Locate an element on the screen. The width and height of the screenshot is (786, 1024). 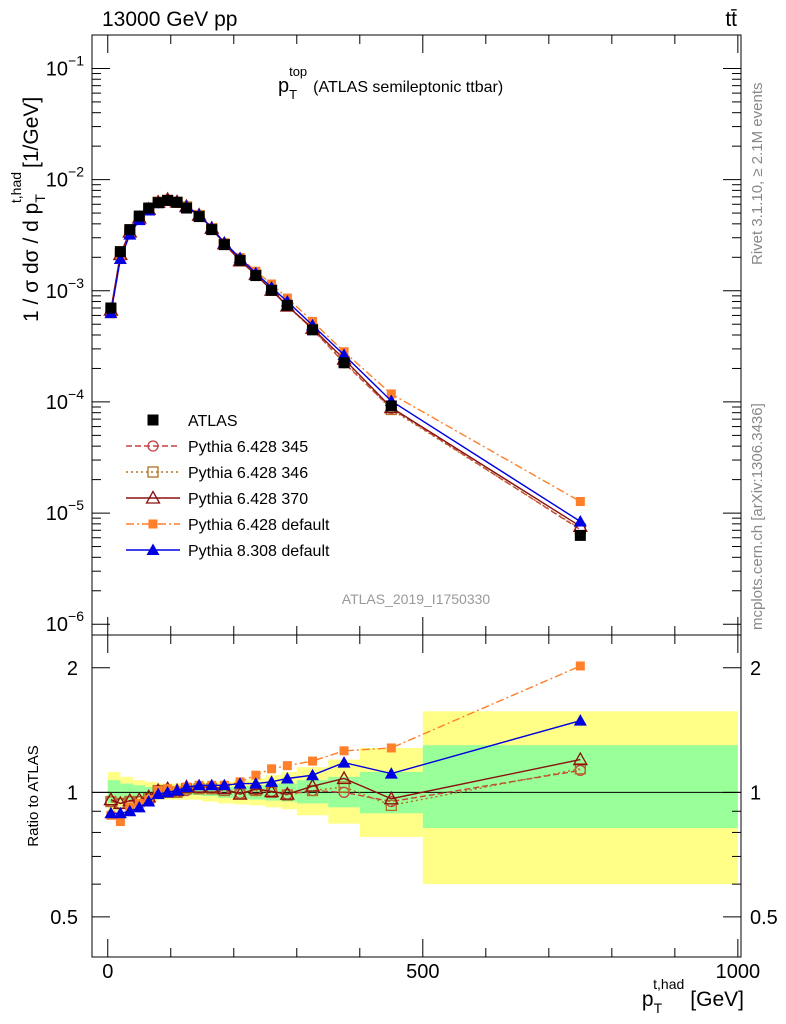
y-tick-label: 10⁻¹ is located at coordinates (65, 66).